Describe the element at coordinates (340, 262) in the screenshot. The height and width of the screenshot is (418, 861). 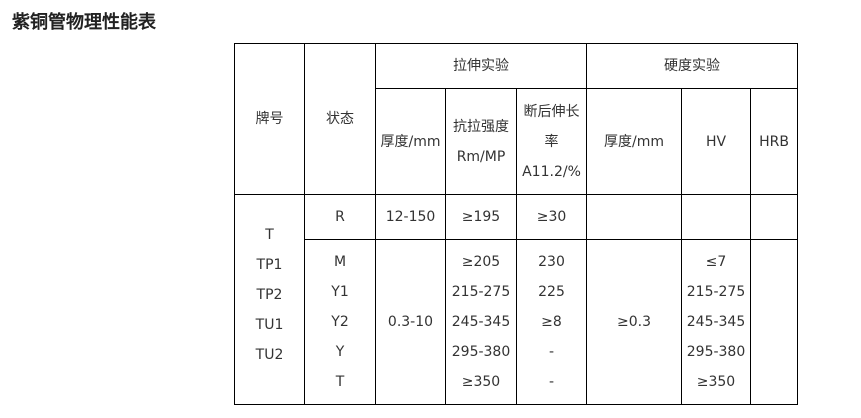
I see `state: M` at that location.